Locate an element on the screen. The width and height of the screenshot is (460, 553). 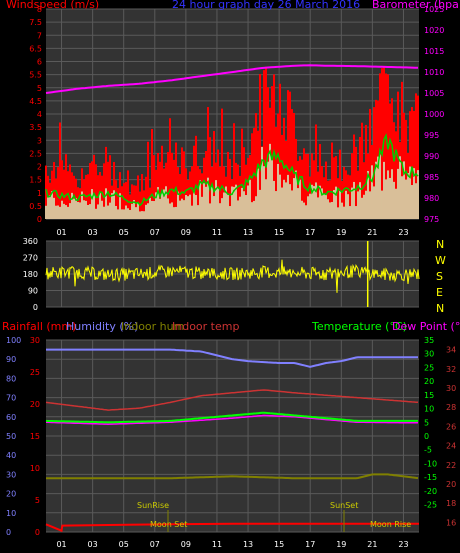
windspeed-avg-line is located at coordinates (232, 170).